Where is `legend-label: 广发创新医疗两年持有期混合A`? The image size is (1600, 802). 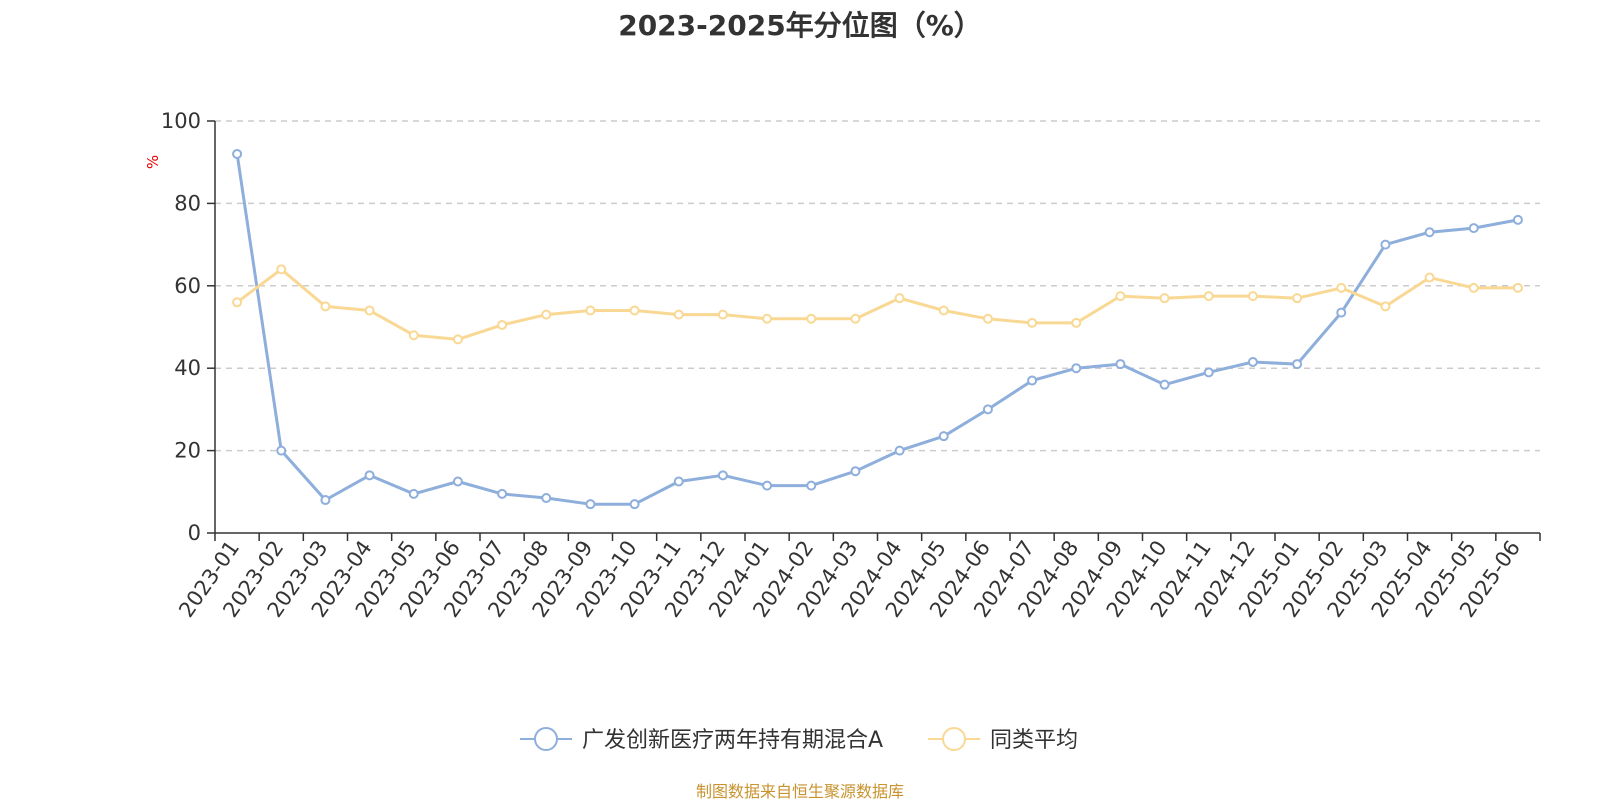
legend-label: 广发创新医疗两年持有期混合A is located at coordinates (732, 740).